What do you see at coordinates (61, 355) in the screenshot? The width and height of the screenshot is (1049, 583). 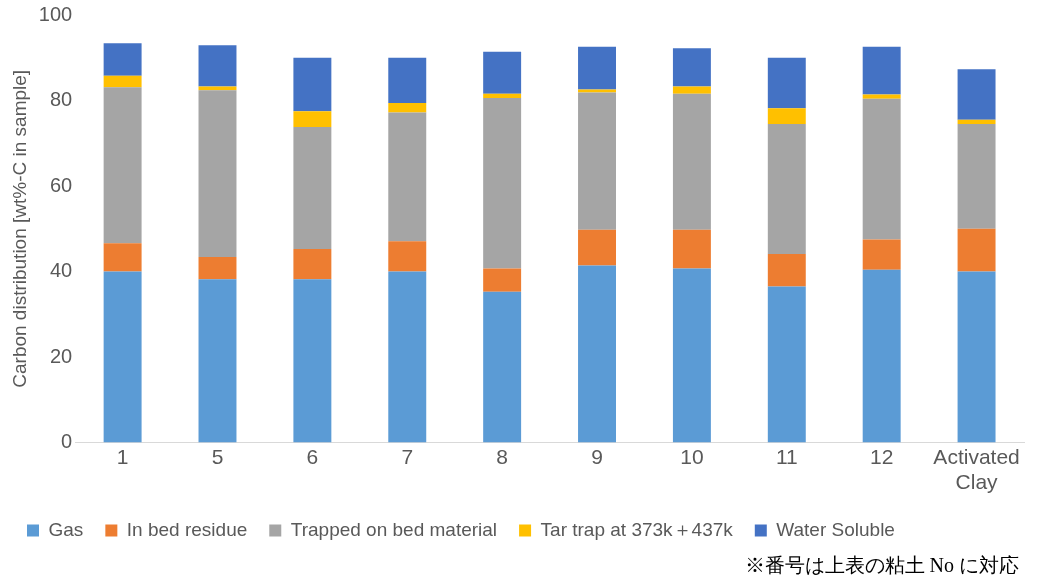 I see `y-tick-label: 20` at bounding box center [61, 355].